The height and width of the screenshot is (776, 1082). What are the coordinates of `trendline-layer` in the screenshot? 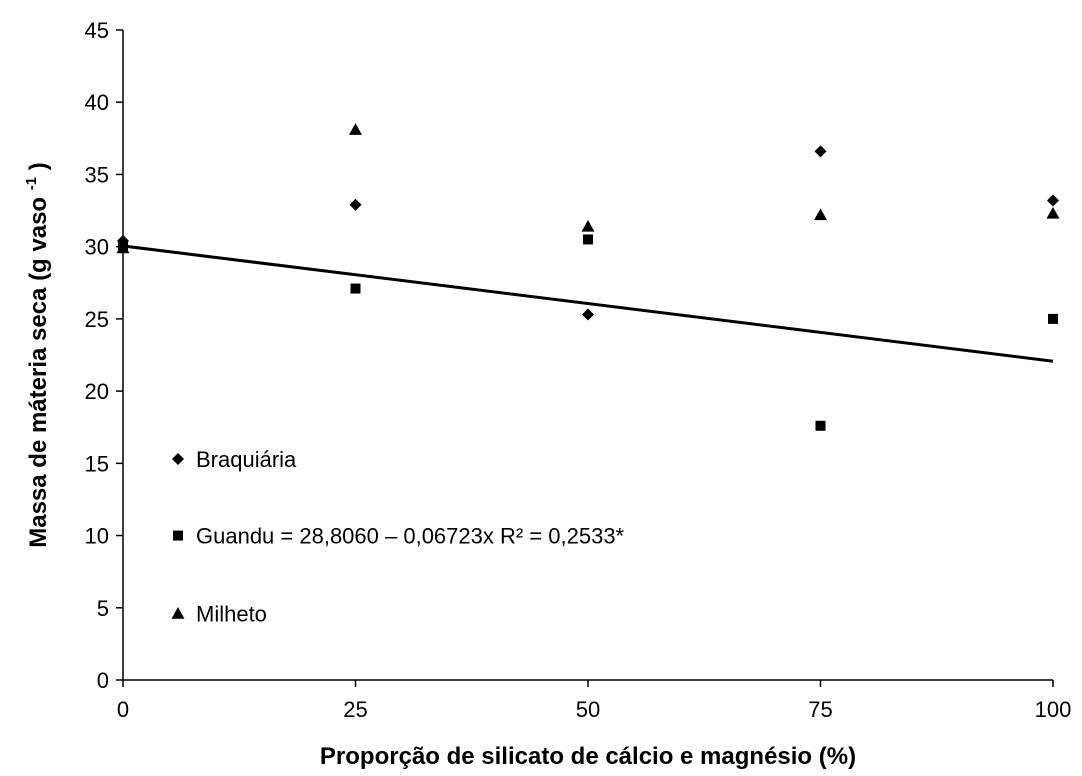 It's located at (588, 303).